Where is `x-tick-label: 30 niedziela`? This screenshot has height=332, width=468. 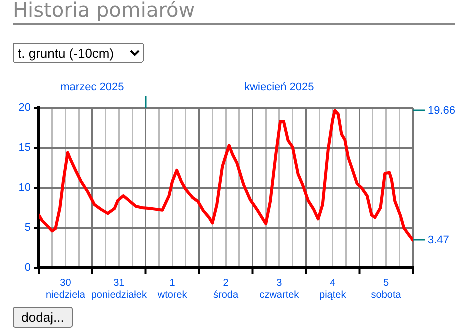
x-tick-label: 30 niedziela is located at coordinates (66, 289).